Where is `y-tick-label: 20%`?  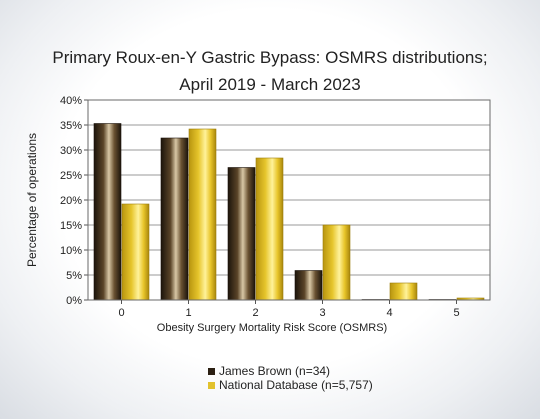 y-tick-label: 20% is located at coordinates (71, 201).